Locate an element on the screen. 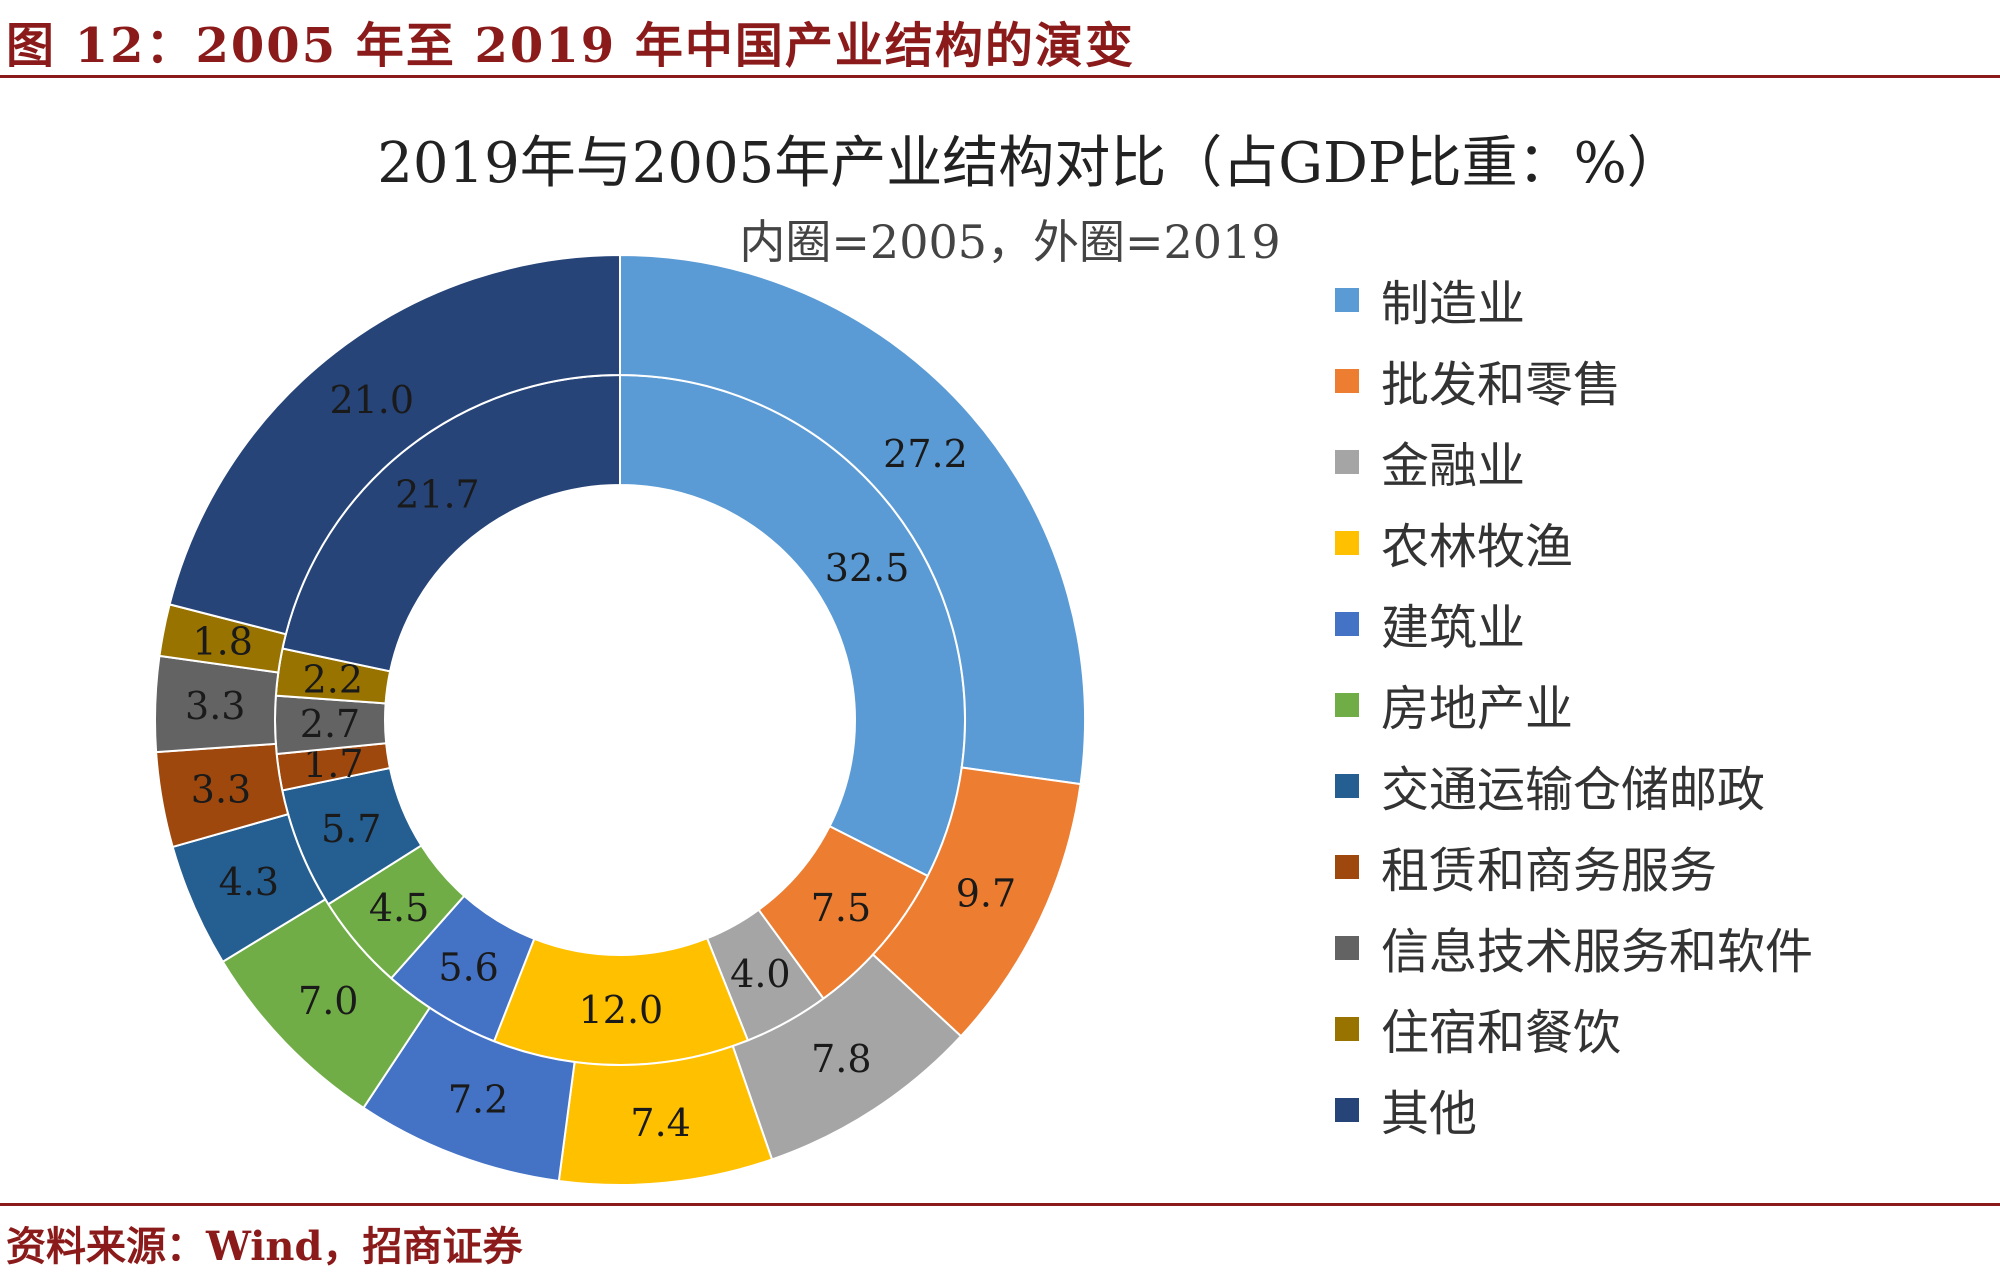 The width and height of the screenshot is (2000, 1272). data-label-inner-4: 5.6 is located at coordinates (468, 967).